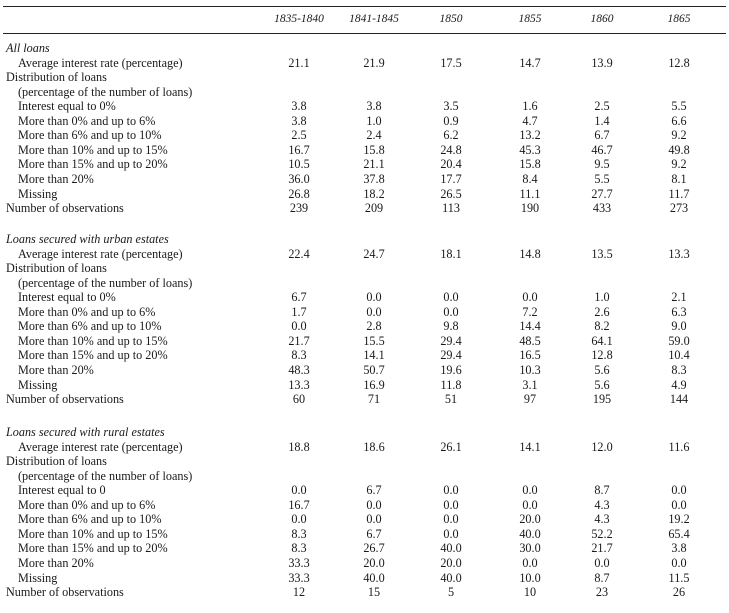 This screenshot has width=729, height=613. Describe the element at coordinates (364, 385) in the screenshot. I see `table-row: Missing 13.3 16.9 11.8 3.1 5.6 4.9` at that location.